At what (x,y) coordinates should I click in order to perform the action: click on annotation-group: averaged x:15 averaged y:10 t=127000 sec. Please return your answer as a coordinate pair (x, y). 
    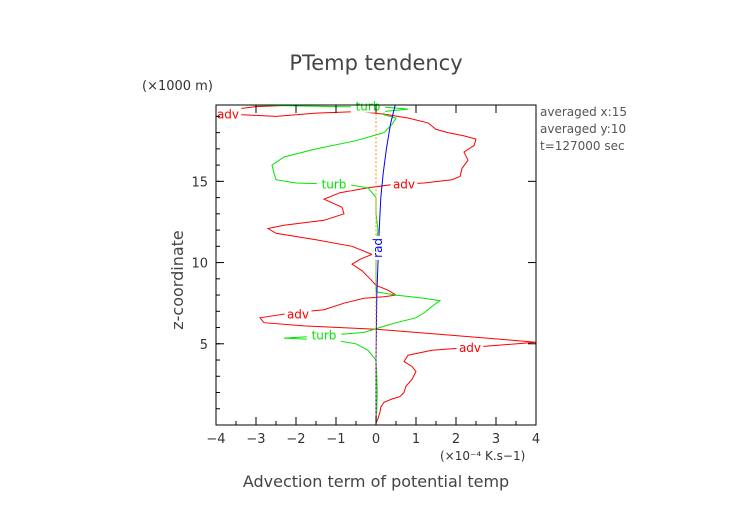
    Looking at the image, I should click on (583, 129).